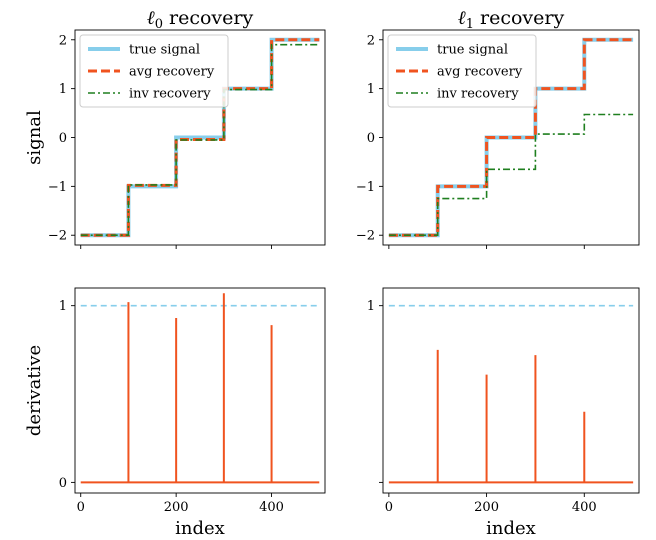 This screenshot has height=540, width=656. What do you see at coordinates (200, 19) in the screenshot?
I see `panel-title: ℓ0 recovery` at bounding box center [200, 19].